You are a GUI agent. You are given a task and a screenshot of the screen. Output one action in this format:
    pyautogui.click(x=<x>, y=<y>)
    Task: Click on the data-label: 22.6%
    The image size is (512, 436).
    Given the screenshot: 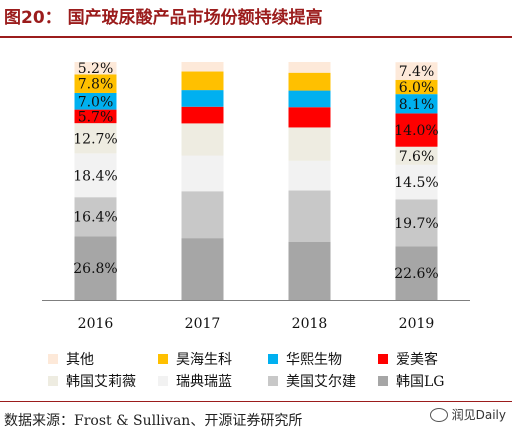 What is the action you would take?
    pyautogui.click(x=416, y=274)
    